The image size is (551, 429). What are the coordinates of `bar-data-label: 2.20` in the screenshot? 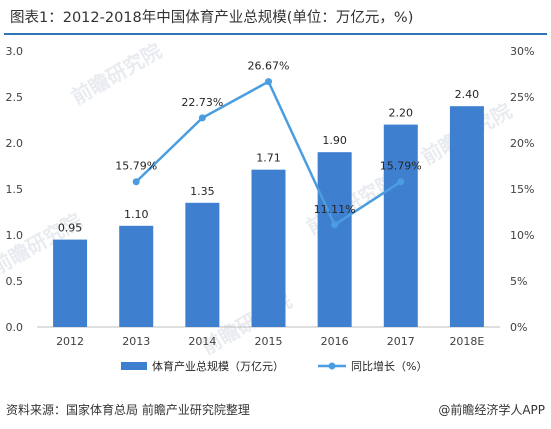 It's located at (401, 113).